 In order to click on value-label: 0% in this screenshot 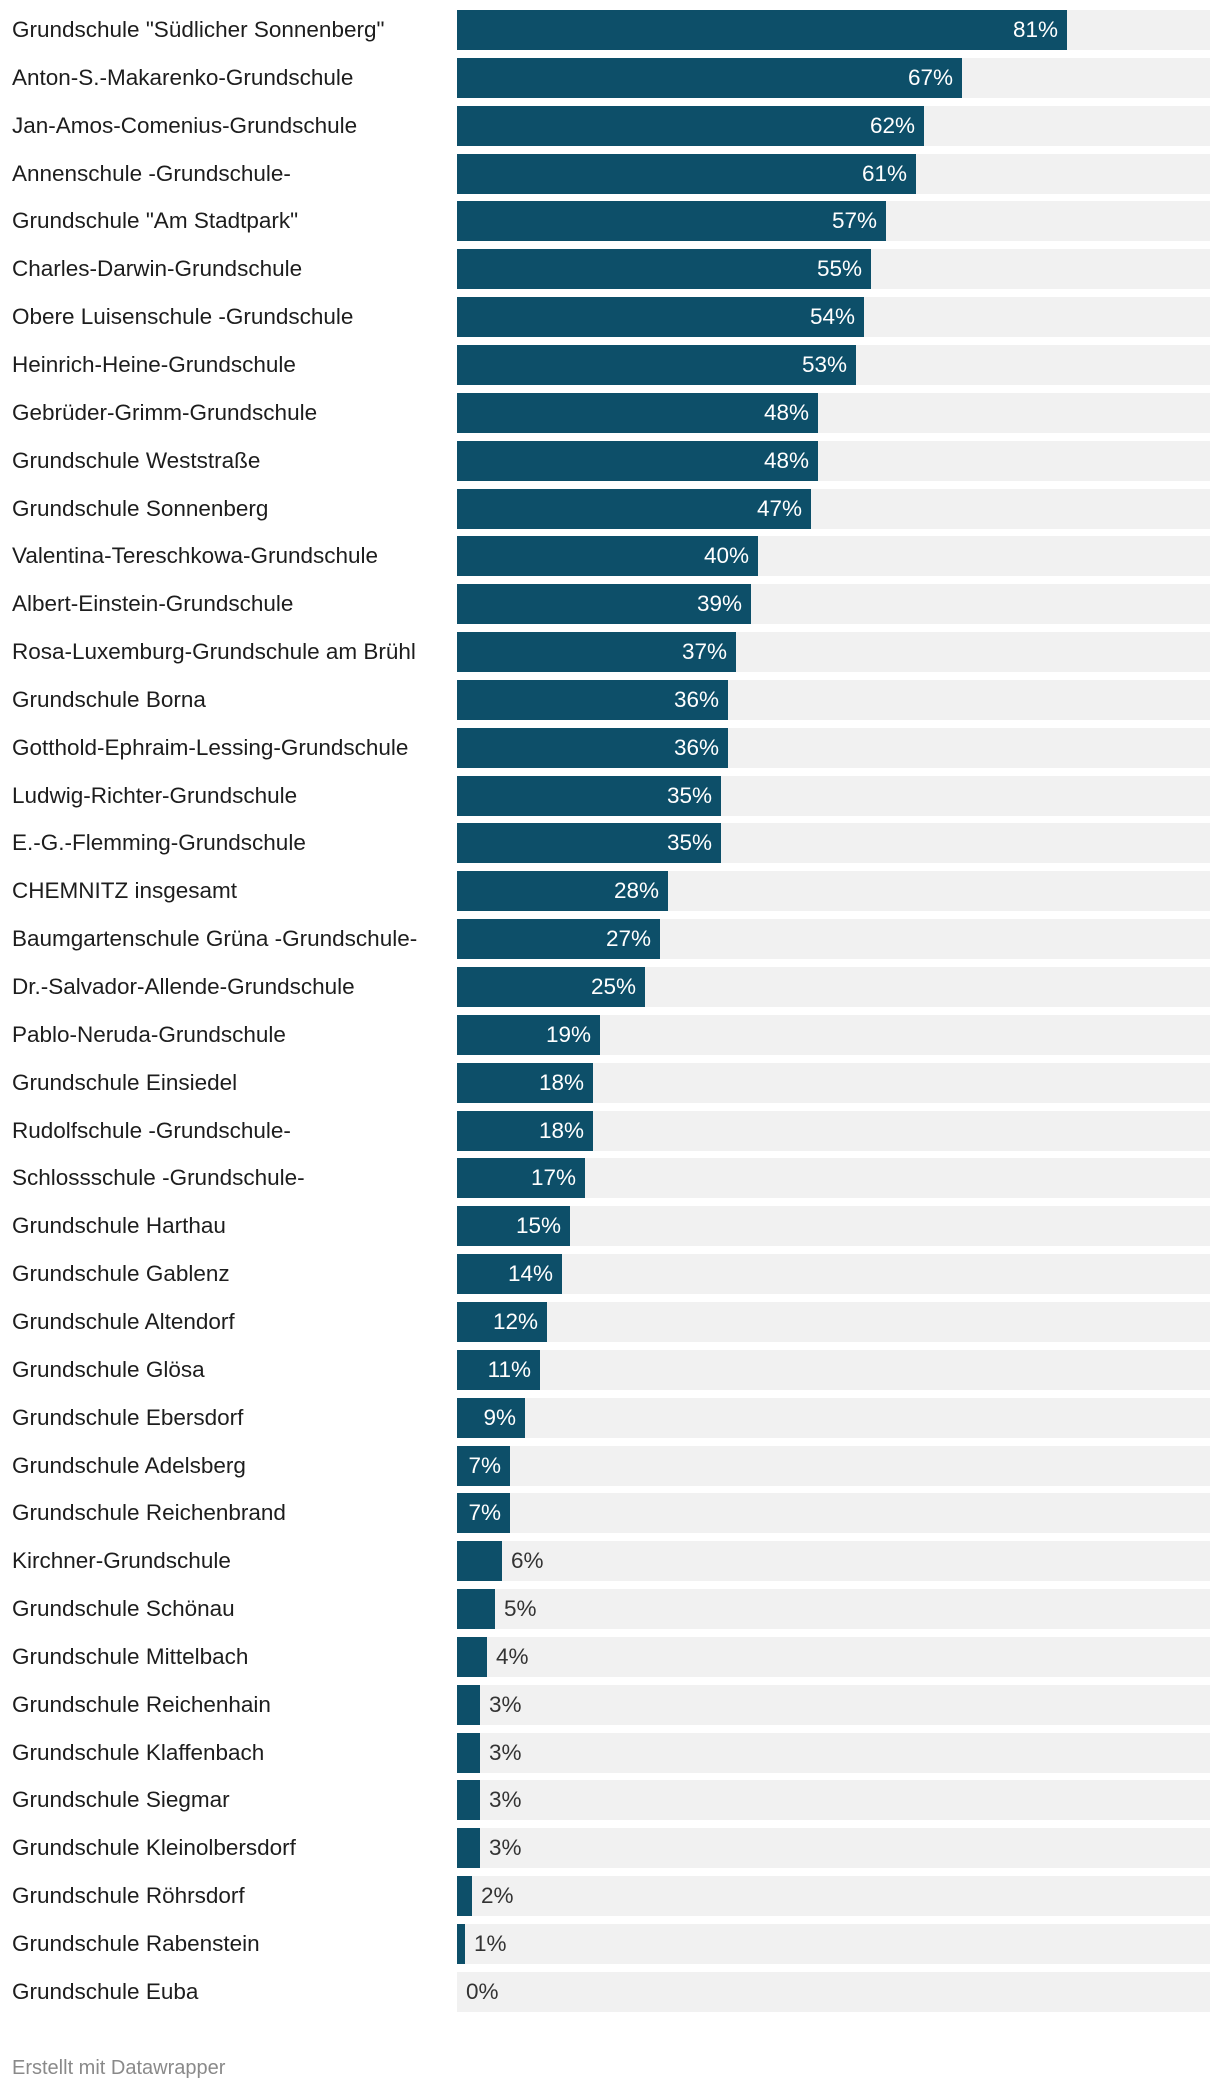, I will do `click(482, 1991)`.